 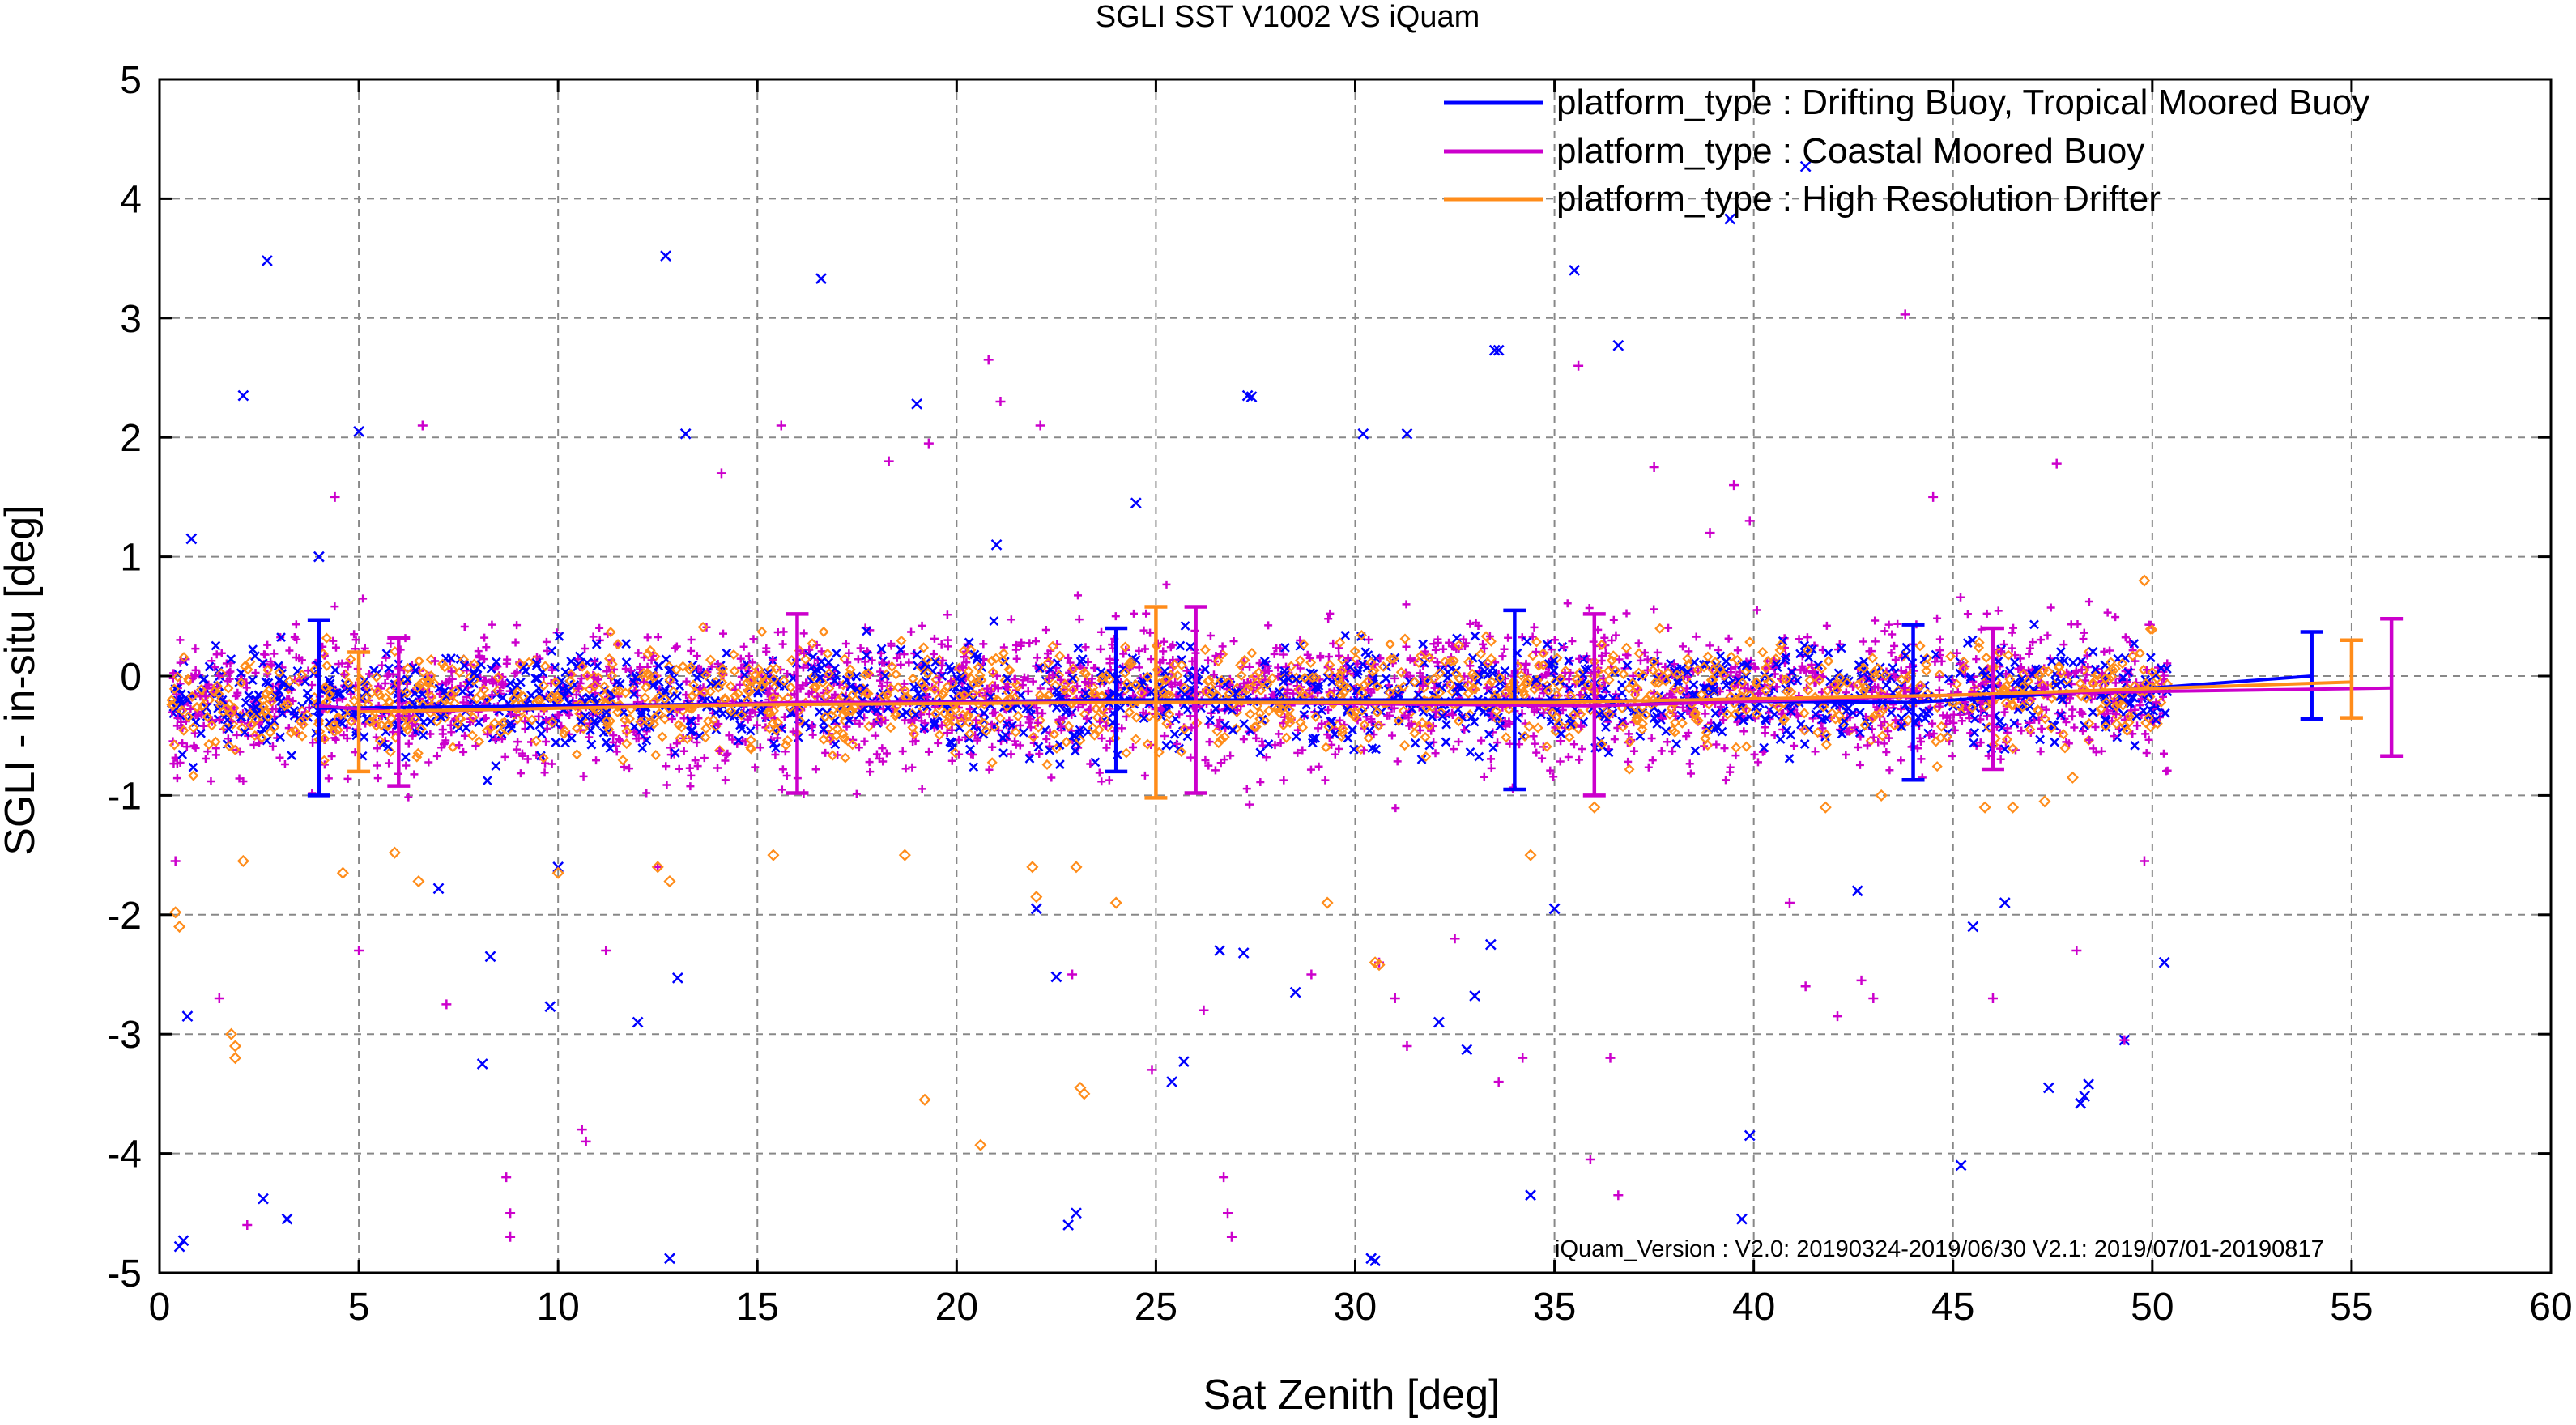 What do you see at coordinates (1288, 17) in the screenshot?
I see `chart-title: SGLI SST V1002 VS iQuam` at bounding box center [1288, 17].